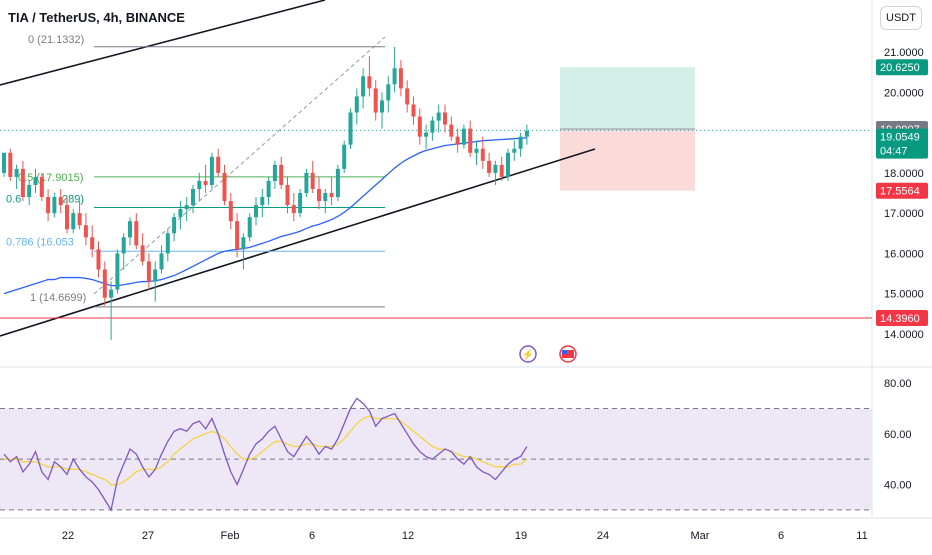 This screenshot has height=555, width=932. Describe the element at coordinates (56, 40) in the screenshot. I see `fib-level-label: 0 (21.1332)` at that location.